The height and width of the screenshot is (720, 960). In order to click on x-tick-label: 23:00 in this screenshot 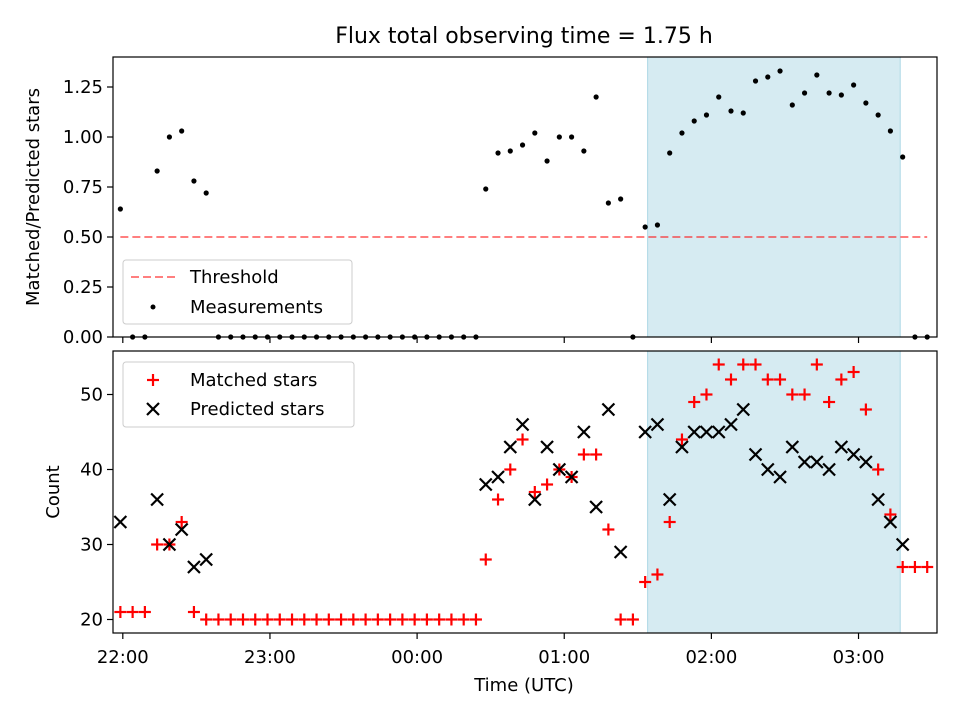, I will do `click(270, 657)`.